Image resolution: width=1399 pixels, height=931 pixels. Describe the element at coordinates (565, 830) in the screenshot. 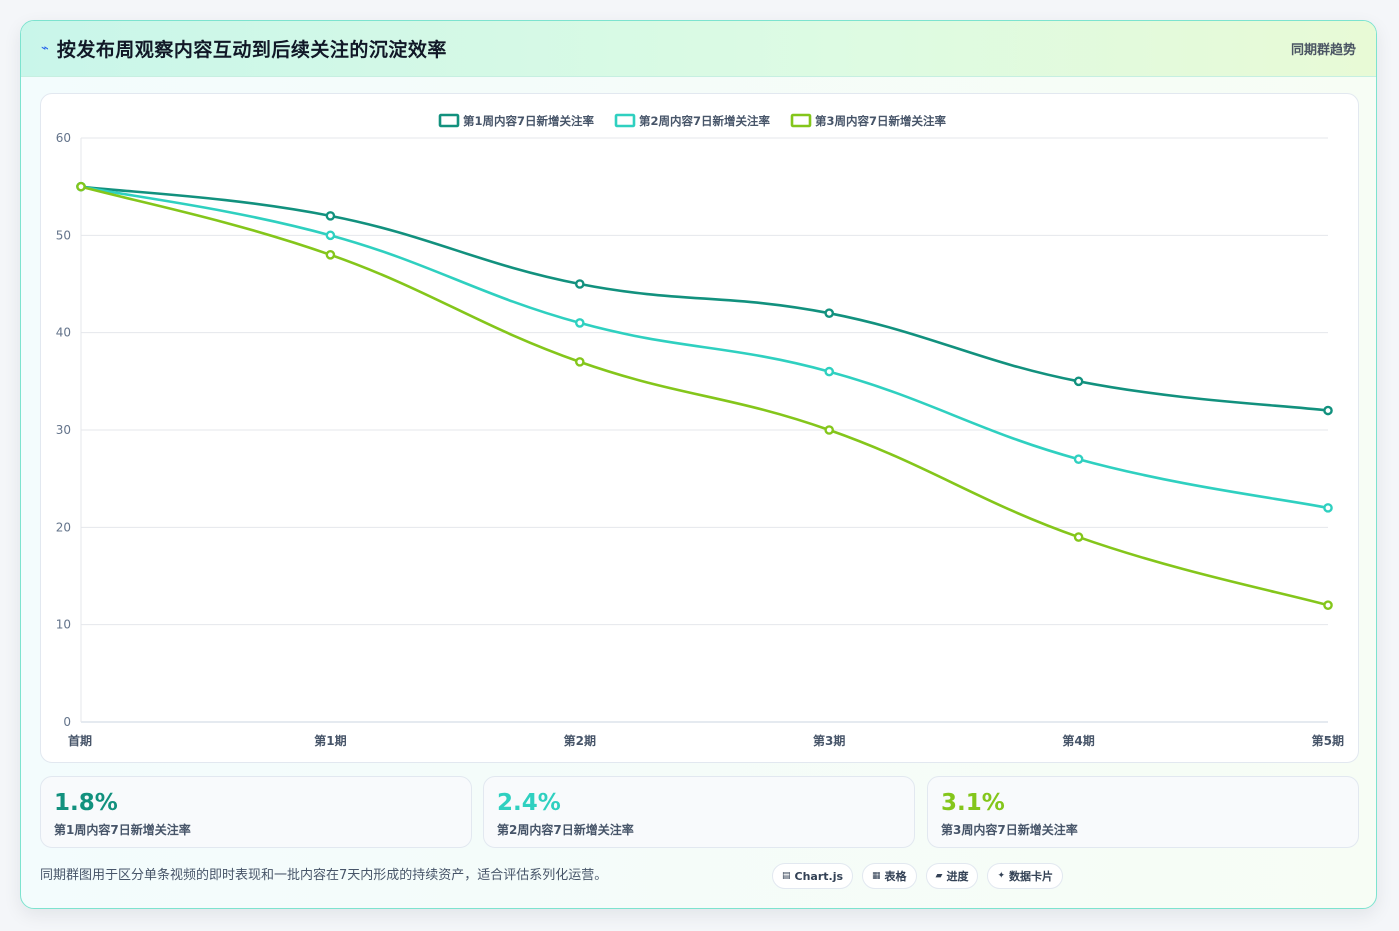

I see `kpi-label: 第2周内容7日新增关注率` at that location.